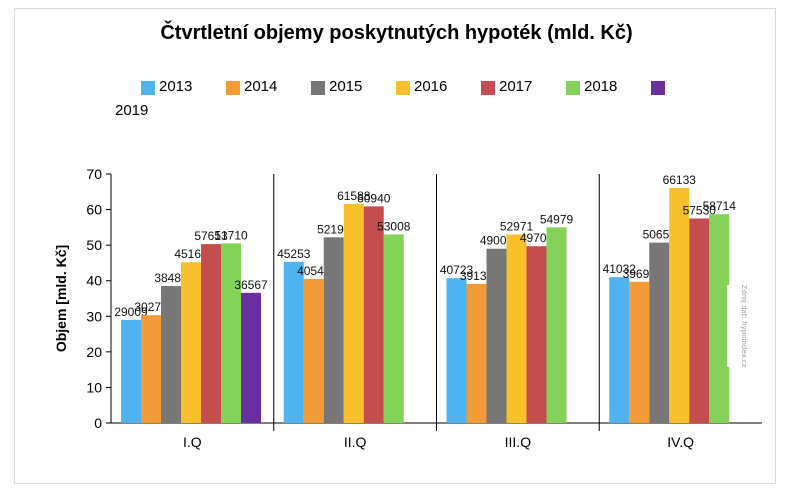 Image resolution: width=793 pixels, height=499 pixels. I want to click on bar-2016-III.Q, so click(516, 328).